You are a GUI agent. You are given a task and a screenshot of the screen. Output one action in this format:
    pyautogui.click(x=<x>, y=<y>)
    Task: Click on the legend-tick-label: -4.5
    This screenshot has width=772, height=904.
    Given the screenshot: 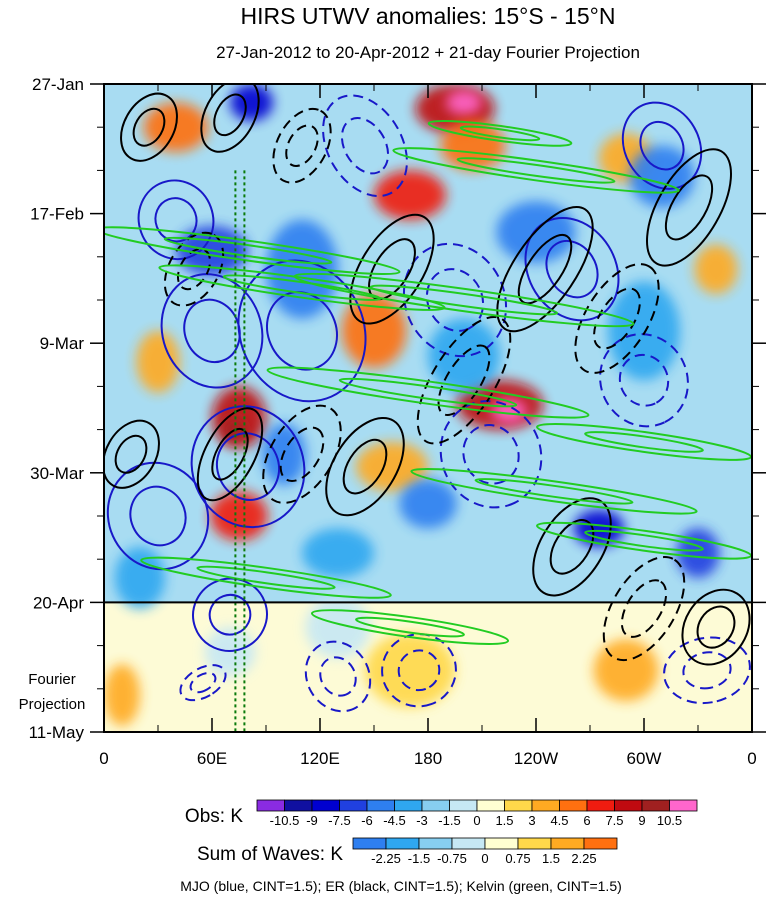 What is the action you would take?
    pyautogui.click(x=394, y=820)
    